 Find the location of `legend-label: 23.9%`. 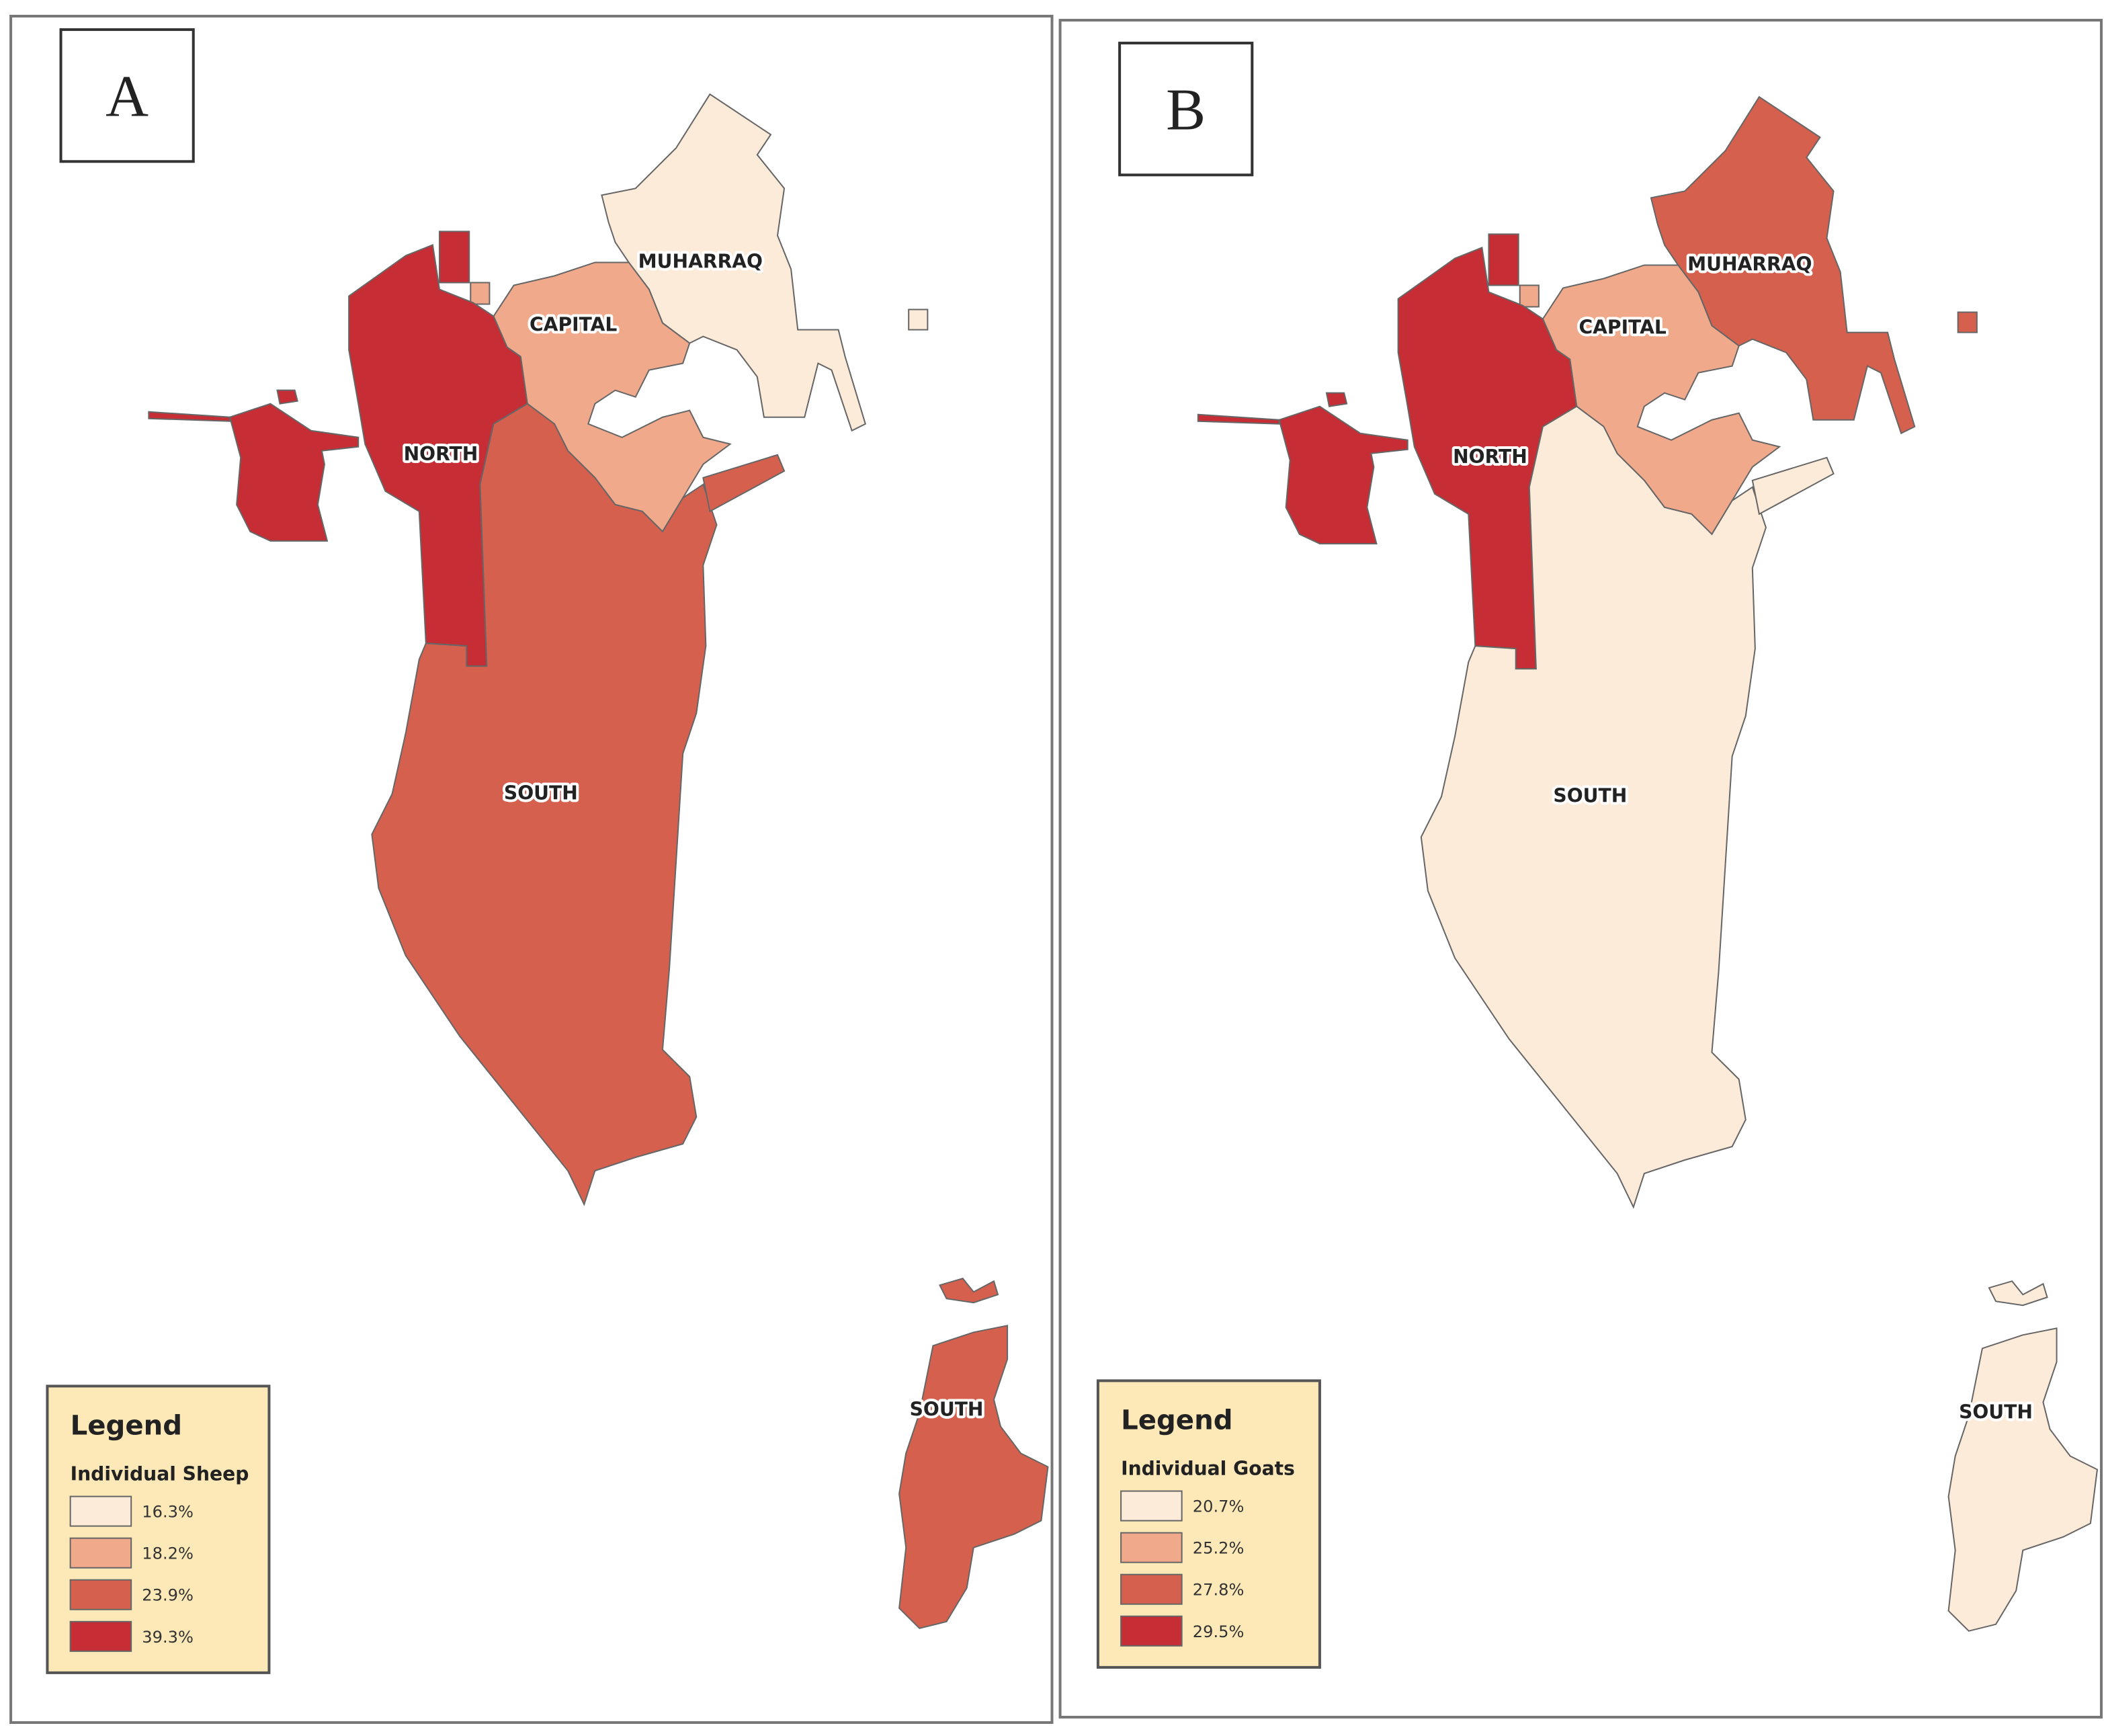

legend-label: 23.9% is located at coordinates (168, 1595).